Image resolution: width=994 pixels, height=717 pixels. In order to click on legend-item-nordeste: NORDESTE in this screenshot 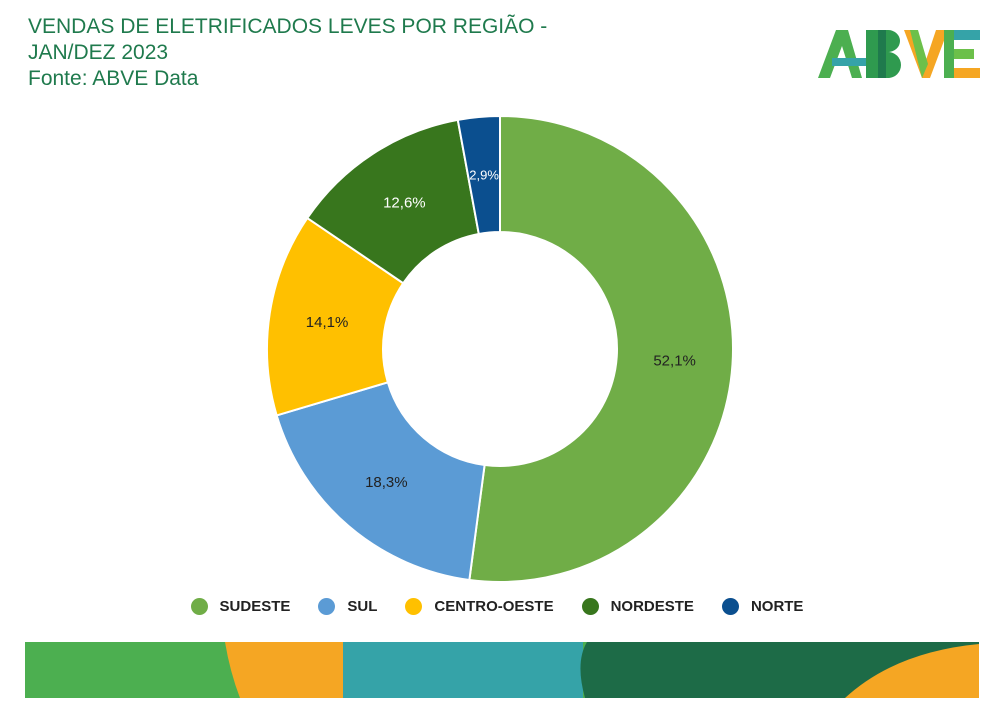, I will do `click(637, 606)`.